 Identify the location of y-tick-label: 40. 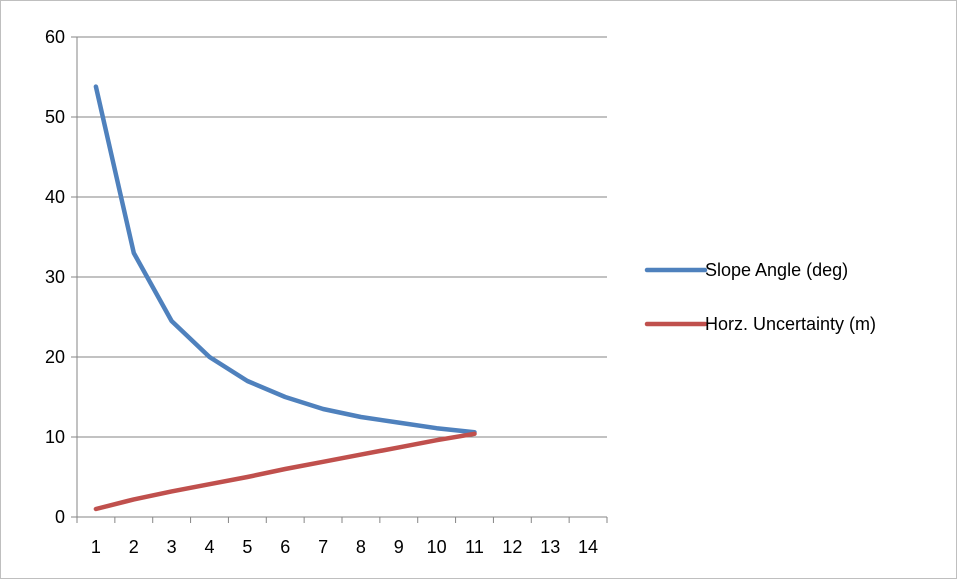
(55, 197).